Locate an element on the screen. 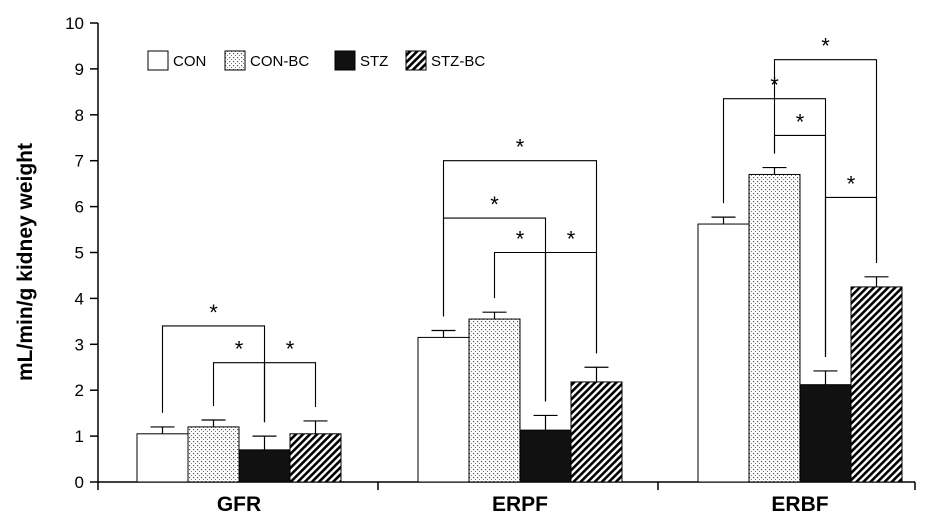 The image size is (928, 518). y-tick-label: 2 is located at coordinates (79, 390).